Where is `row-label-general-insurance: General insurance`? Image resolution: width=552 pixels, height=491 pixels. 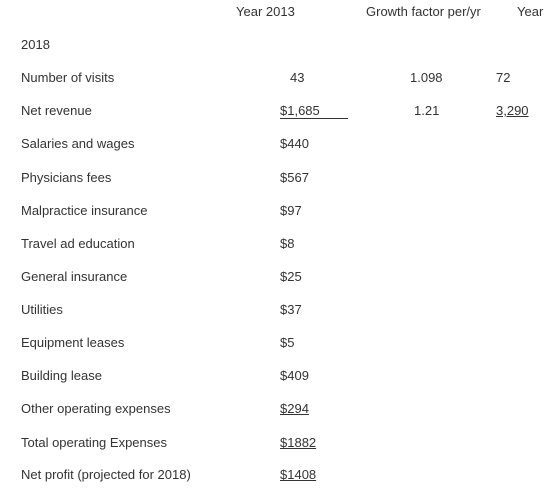 row-label-general-insurance: General insurance is located at coordinates (74, 276).